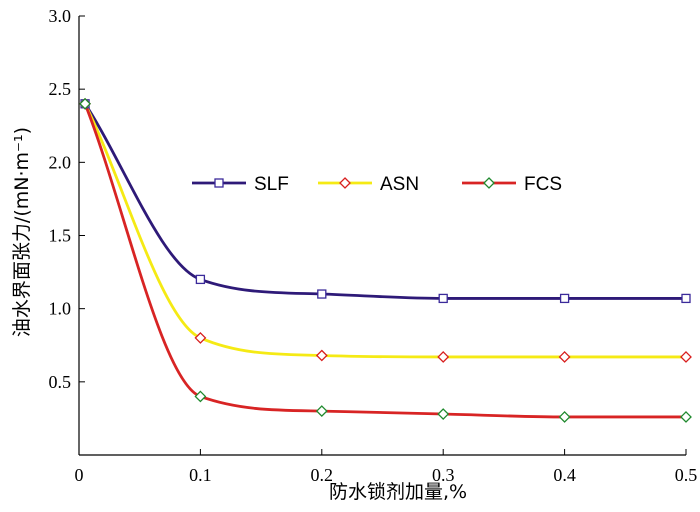 The width and height of the screenshot is (700, 512). Describe the element at coordinates (60, 162) in the screenshot. I see `y-tick-label: 2.0` at that location.